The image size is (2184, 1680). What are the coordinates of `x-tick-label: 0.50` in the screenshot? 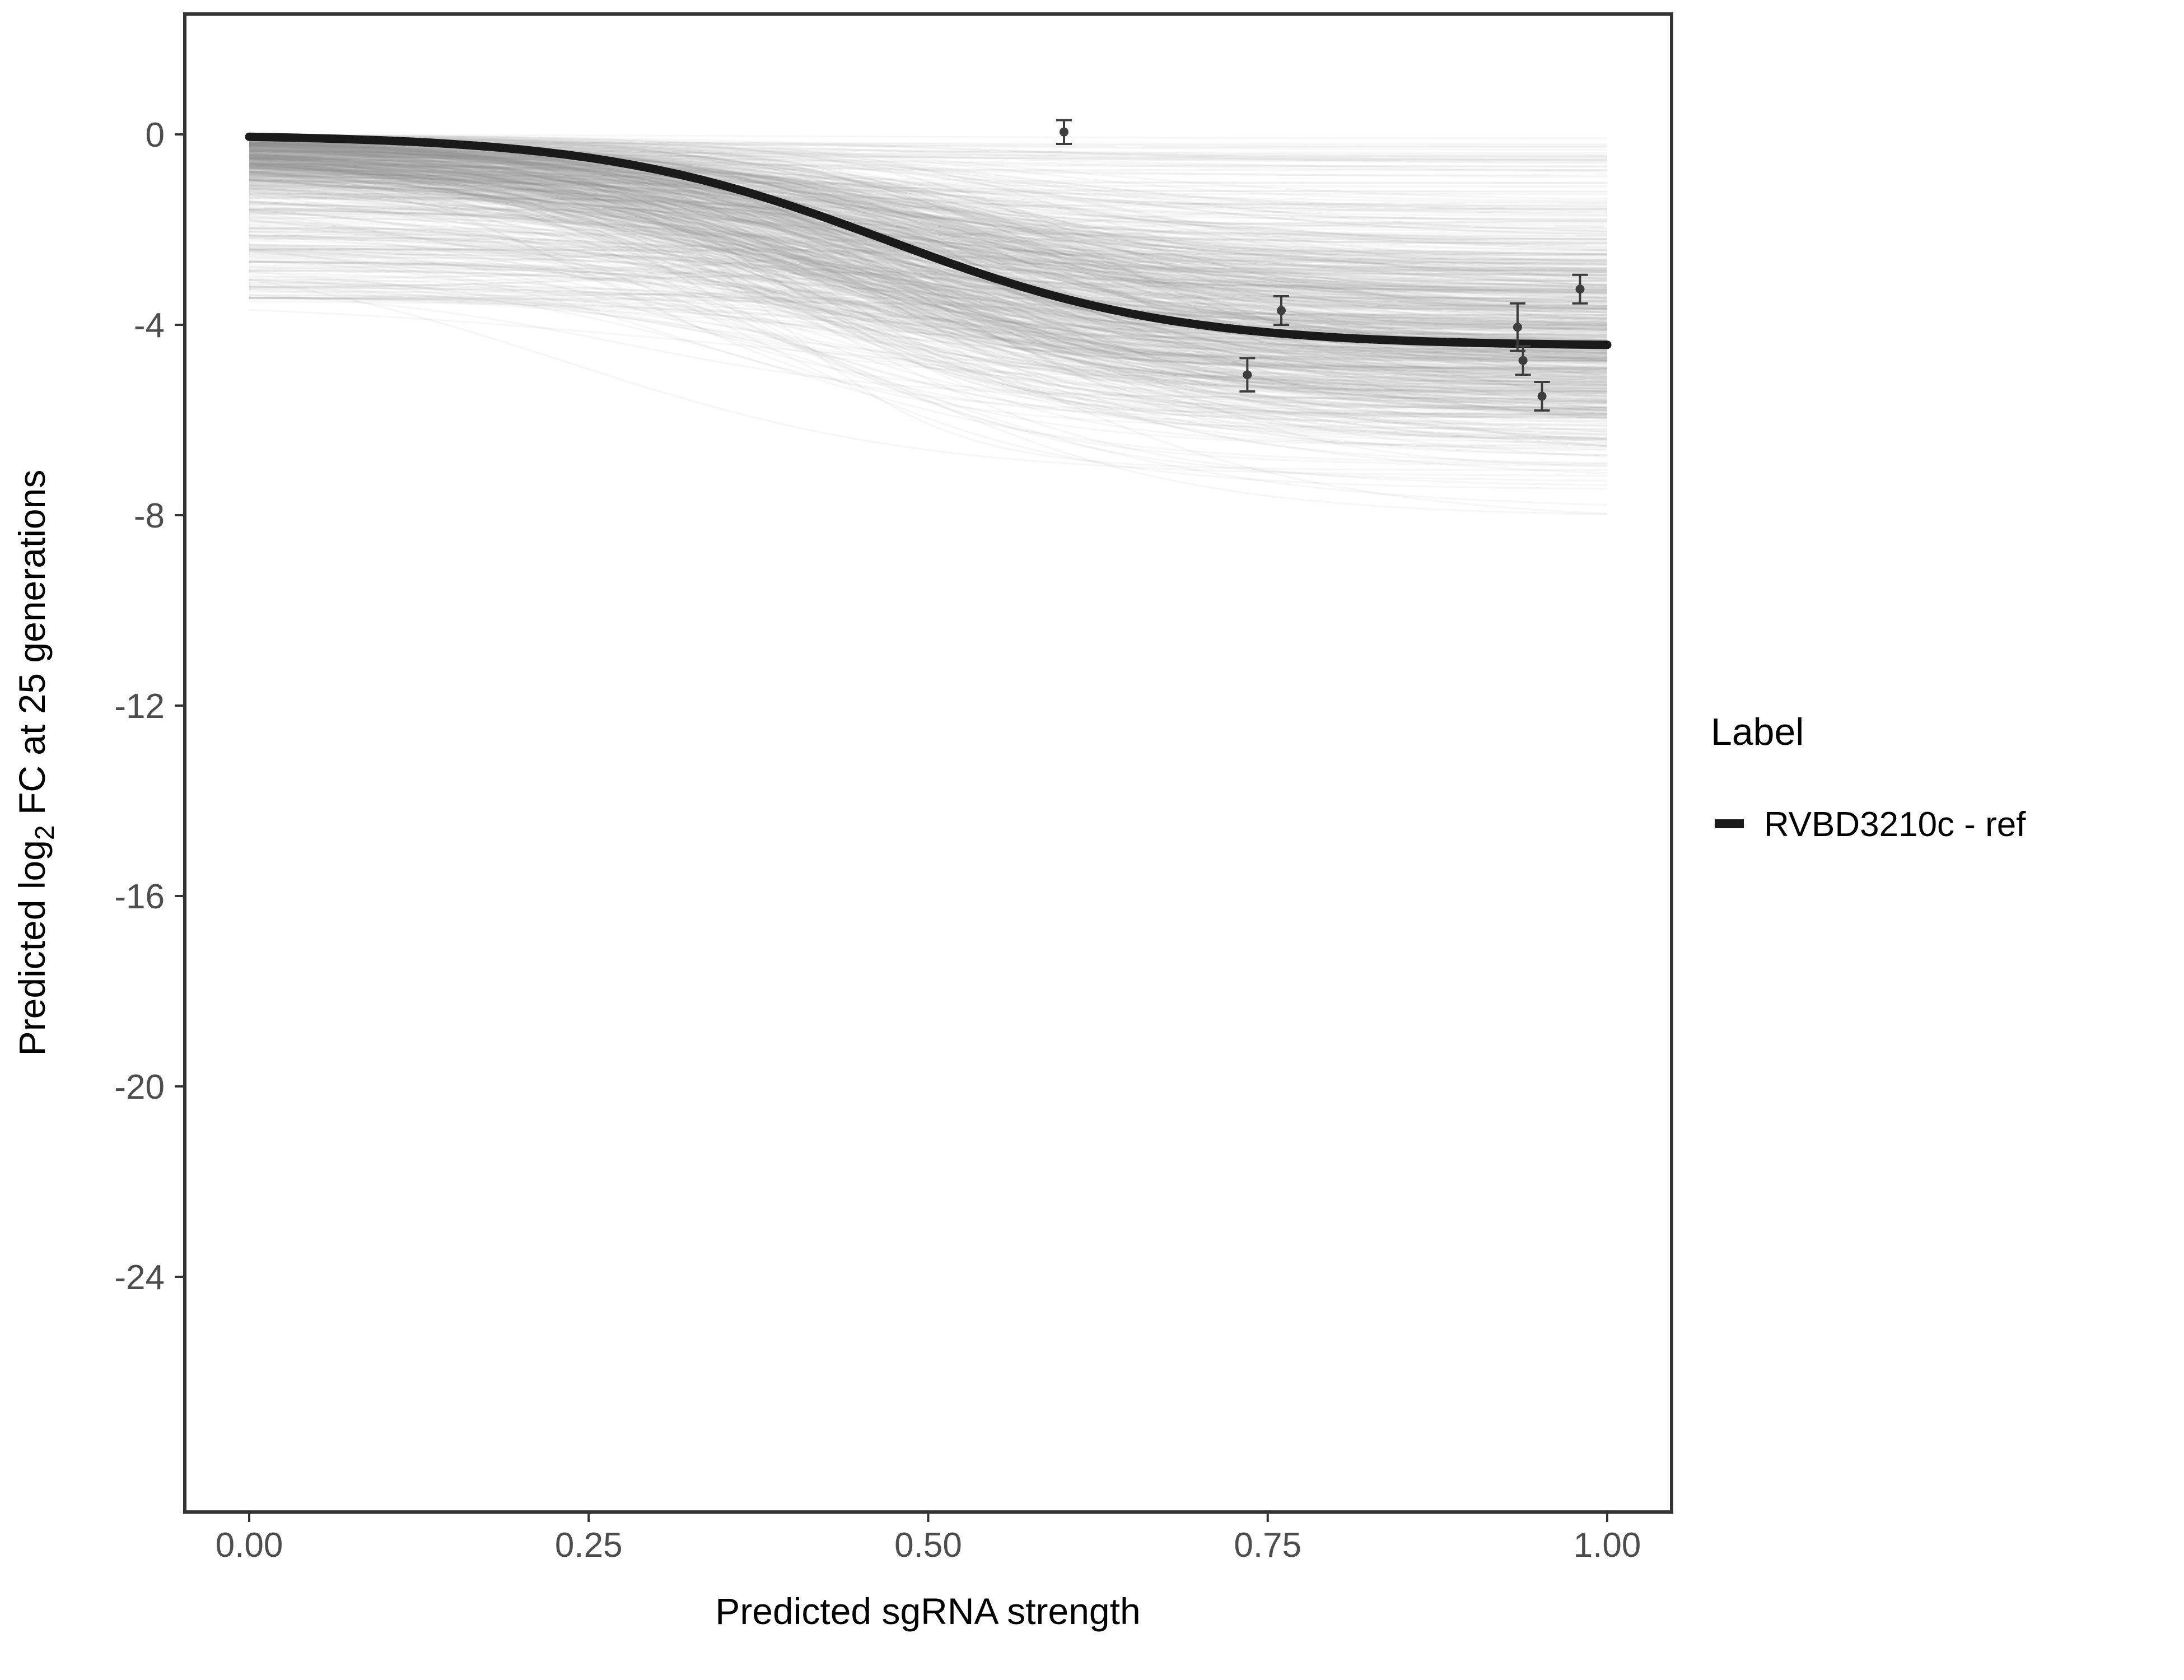 It's located at (928, 1546).